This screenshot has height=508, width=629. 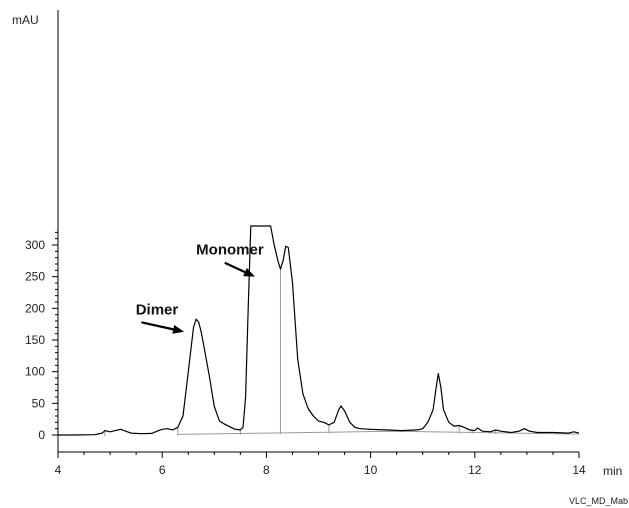 What do you see at coordinates (579, 470) in the screenshot?
I see `x-tick-label: 14` at bounding box center [579, 470].